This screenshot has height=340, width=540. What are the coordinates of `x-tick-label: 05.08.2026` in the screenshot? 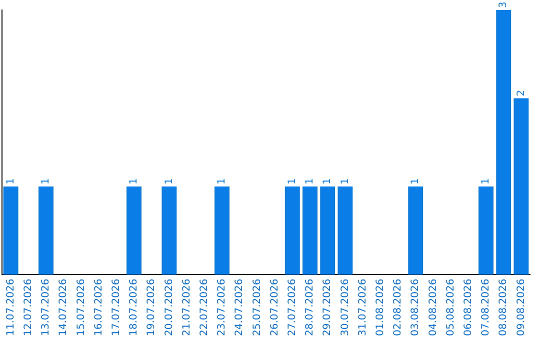 It's located at (450, 307).